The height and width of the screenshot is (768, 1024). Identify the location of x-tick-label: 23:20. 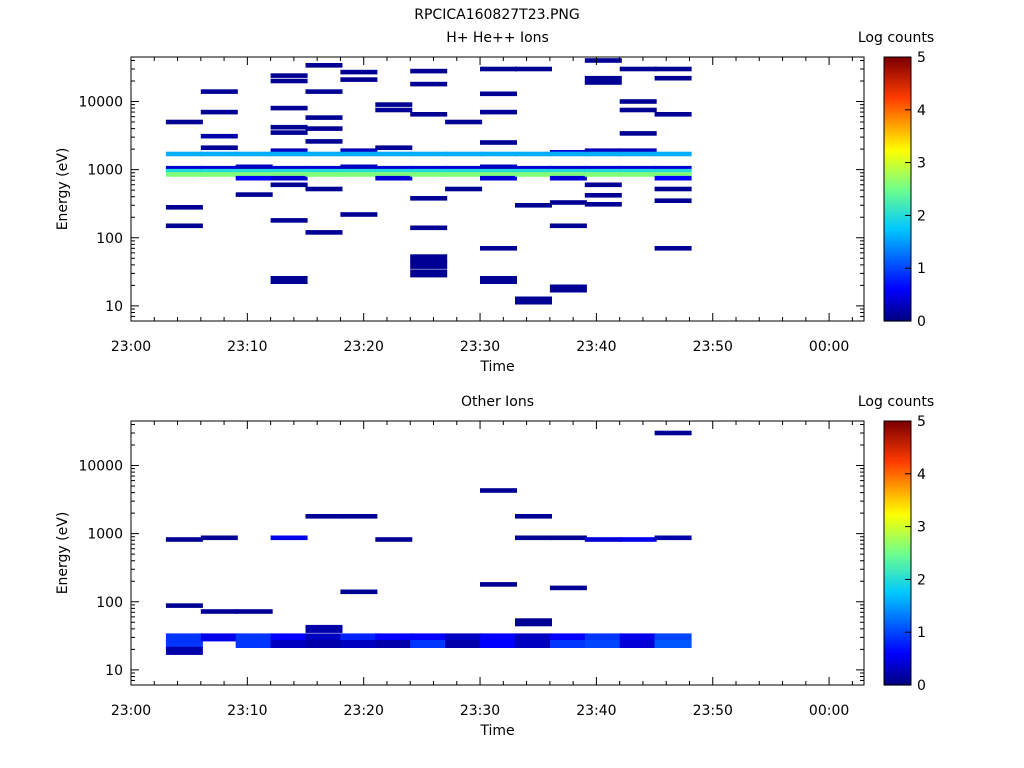
(364, 347).